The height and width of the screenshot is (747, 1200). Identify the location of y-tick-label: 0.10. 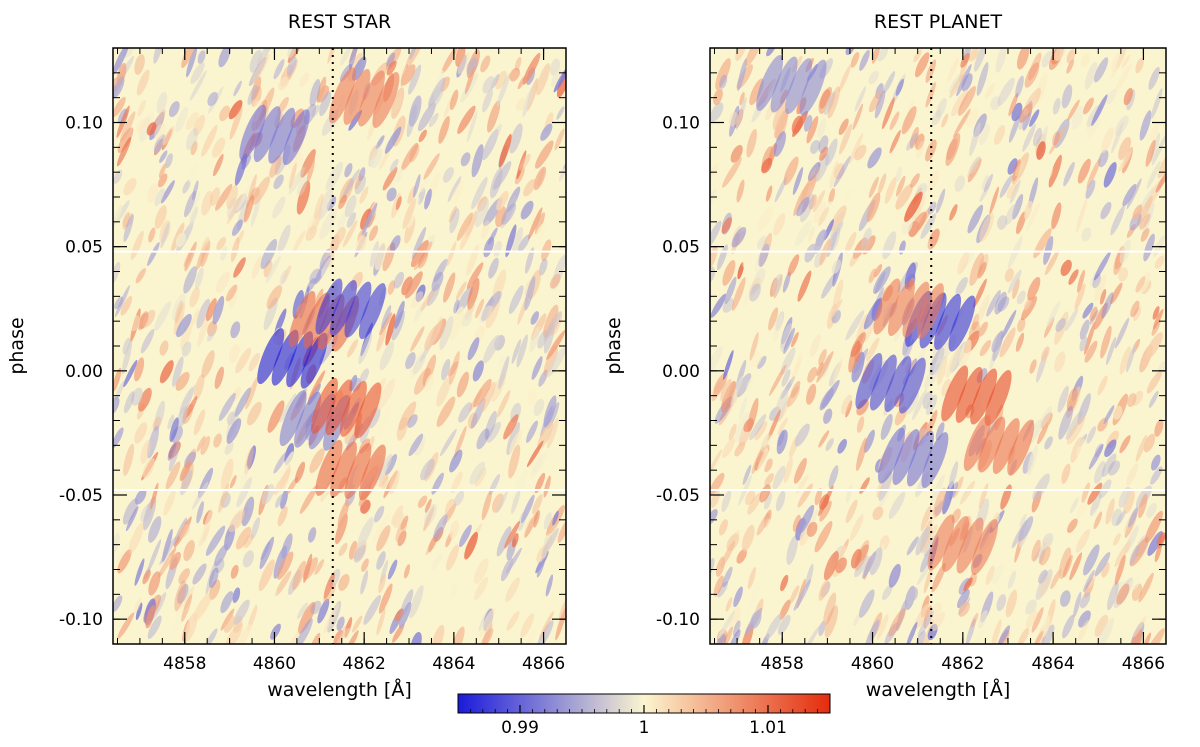
(681, 124).